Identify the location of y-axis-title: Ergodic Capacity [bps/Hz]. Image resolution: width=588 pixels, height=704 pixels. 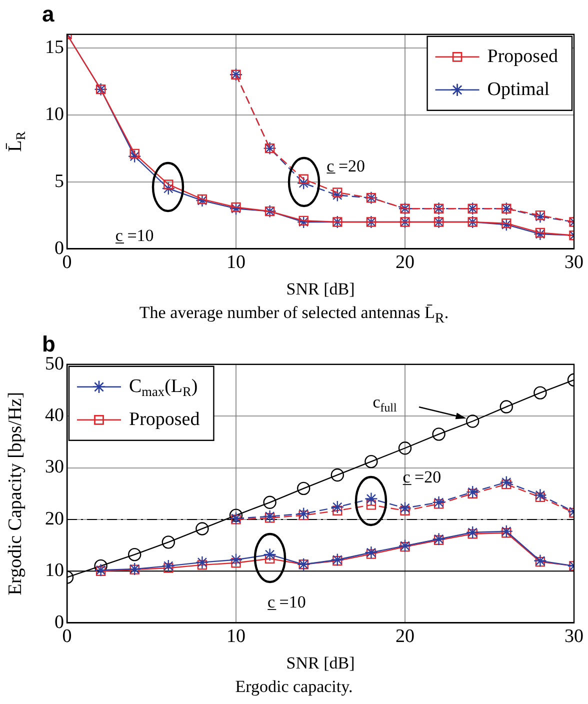
(15, 494).